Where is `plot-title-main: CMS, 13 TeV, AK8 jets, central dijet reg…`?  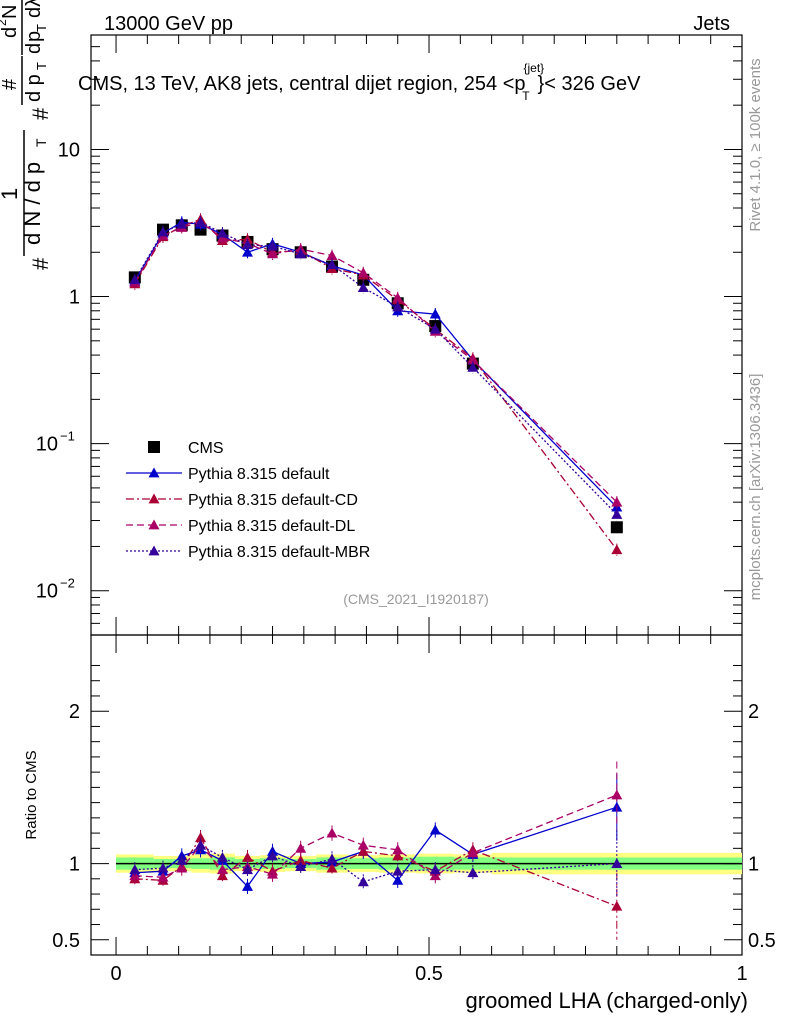
plot-title-main: CMS, 13 TeV, AK8 jets, central dijet reg… is located at coordinates (302, 84).